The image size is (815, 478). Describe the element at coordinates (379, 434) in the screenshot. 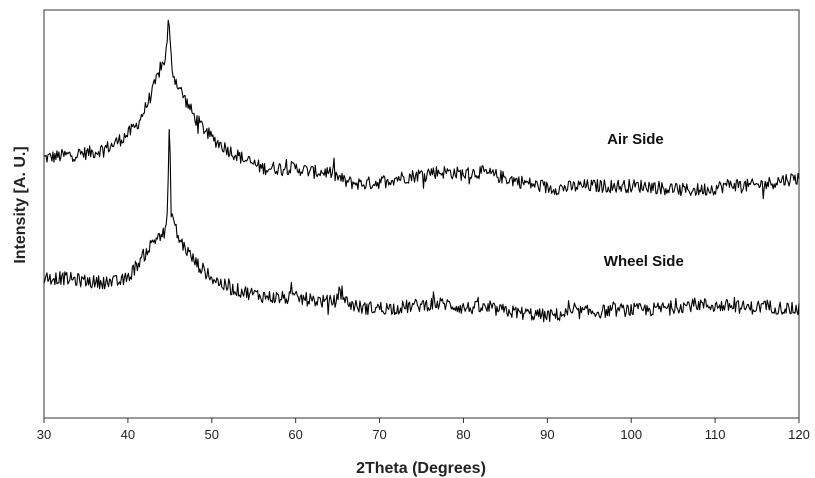

I see `x-tick-label: 70` at that location.